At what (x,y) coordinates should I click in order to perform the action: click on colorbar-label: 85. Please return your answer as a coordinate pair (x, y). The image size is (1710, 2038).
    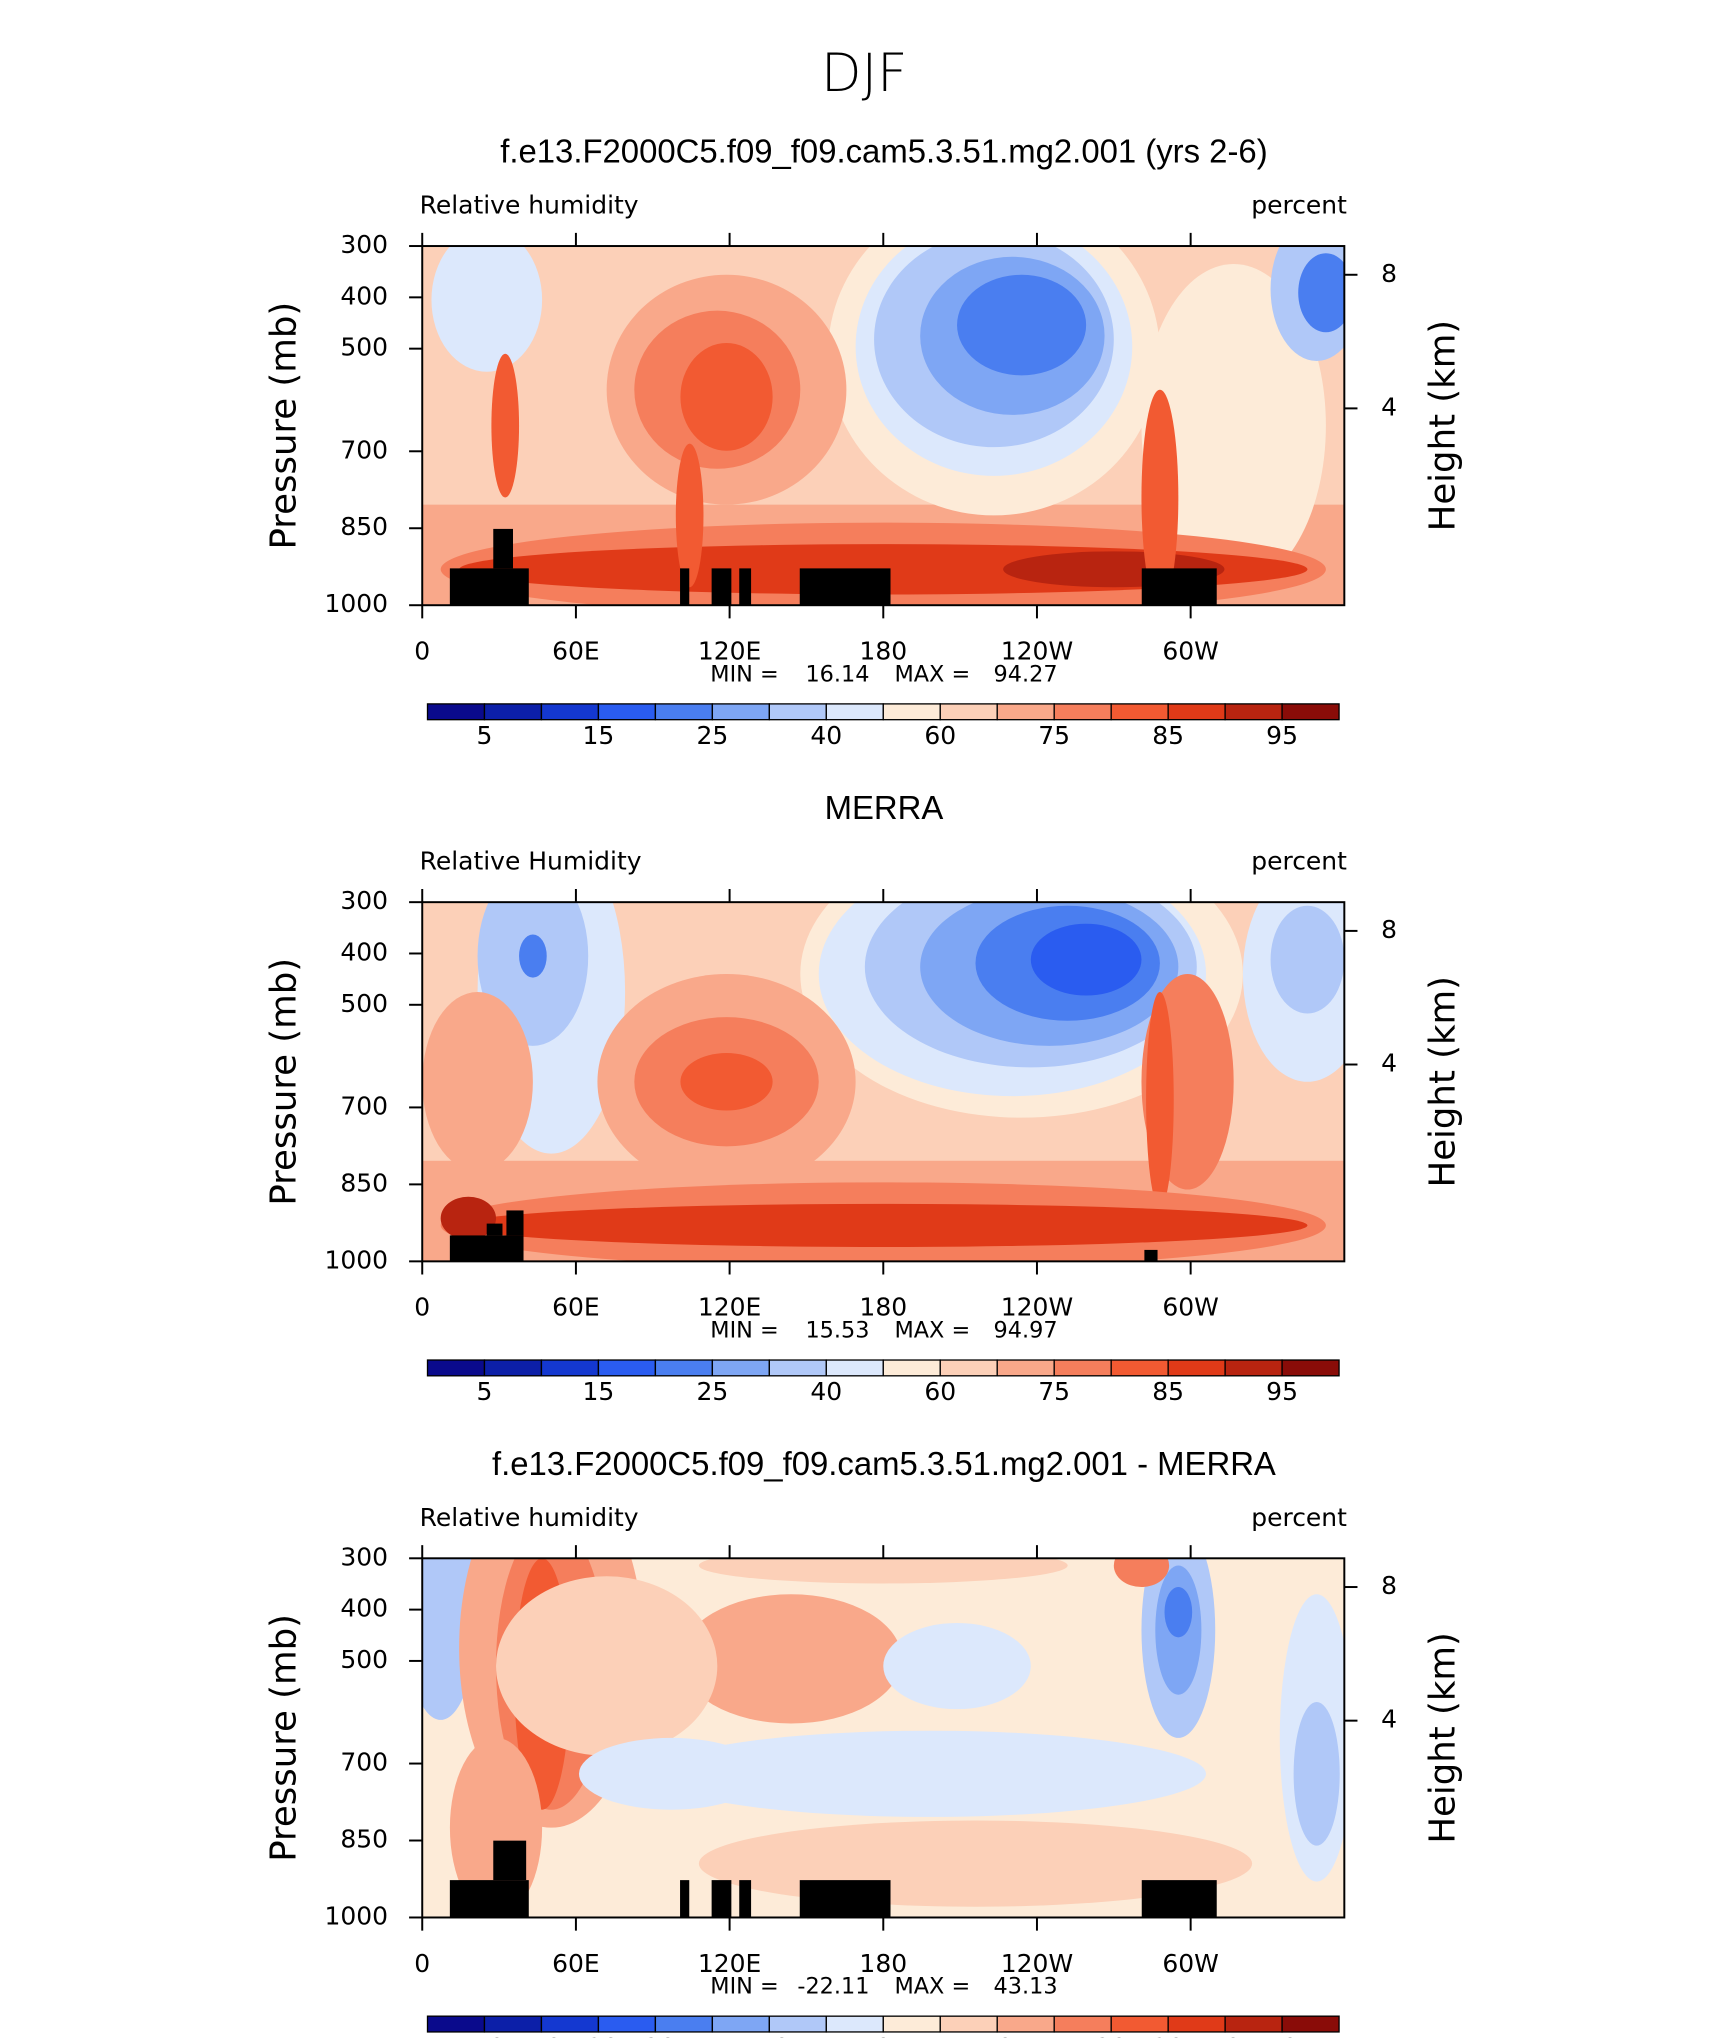
    Looking at the image, I should click on (1168, 735).